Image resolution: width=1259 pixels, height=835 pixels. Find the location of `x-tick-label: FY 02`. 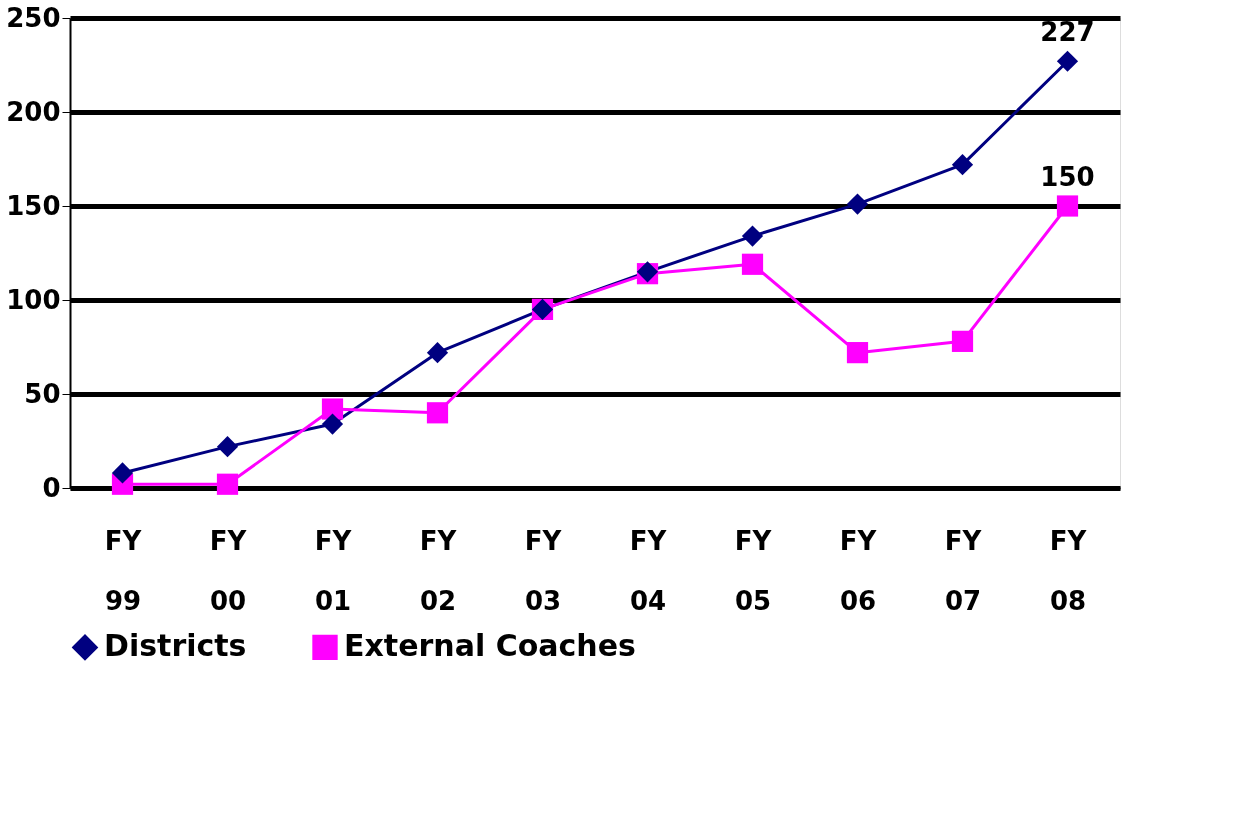

x-tick-label: FY 02 is located at coordinates (438, 570).